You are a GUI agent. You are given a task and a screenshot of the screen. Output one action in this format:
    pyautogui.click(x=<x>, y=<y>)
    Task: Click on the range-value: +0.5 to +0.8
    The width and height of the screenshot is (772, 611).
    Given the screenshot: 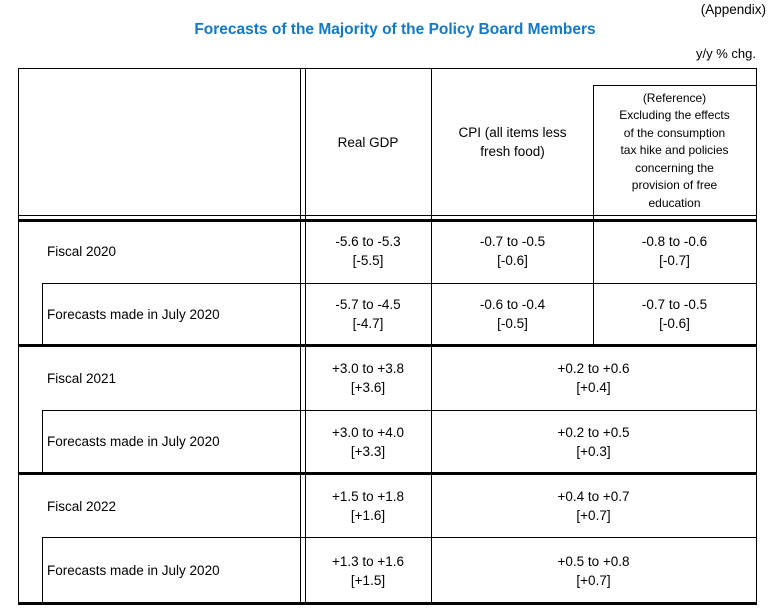 What is the action you would take?
    pyautogui.click(x=593, y=561)
    